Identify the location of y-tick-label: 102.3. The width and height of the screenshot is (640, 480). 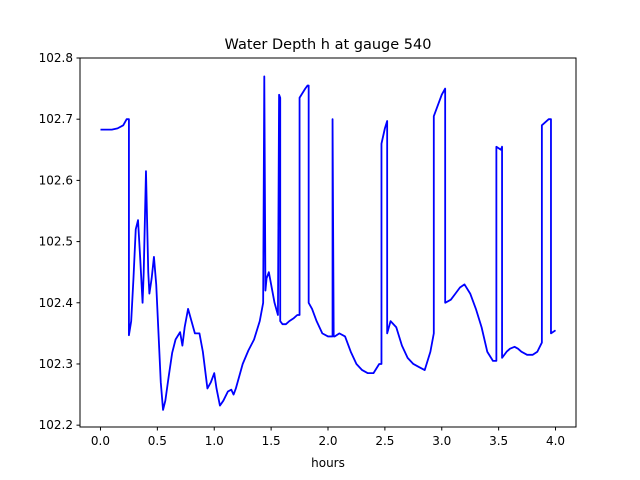
(56, 364).